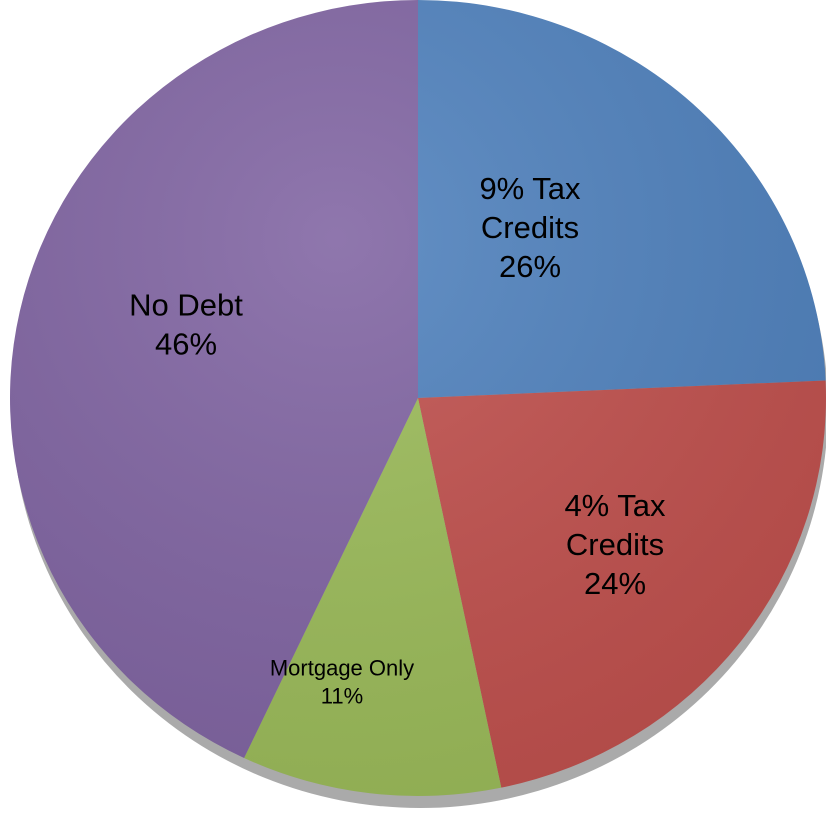  Describe the element at coordinates (186, 343) in the screenshot. I see `value-label: 46%` at that location.